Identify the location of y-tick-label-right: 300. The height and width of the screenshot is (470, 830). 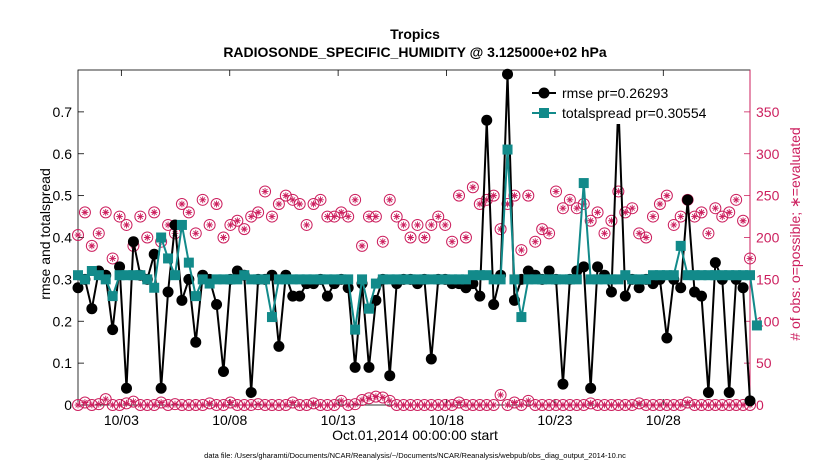
(768, 154).